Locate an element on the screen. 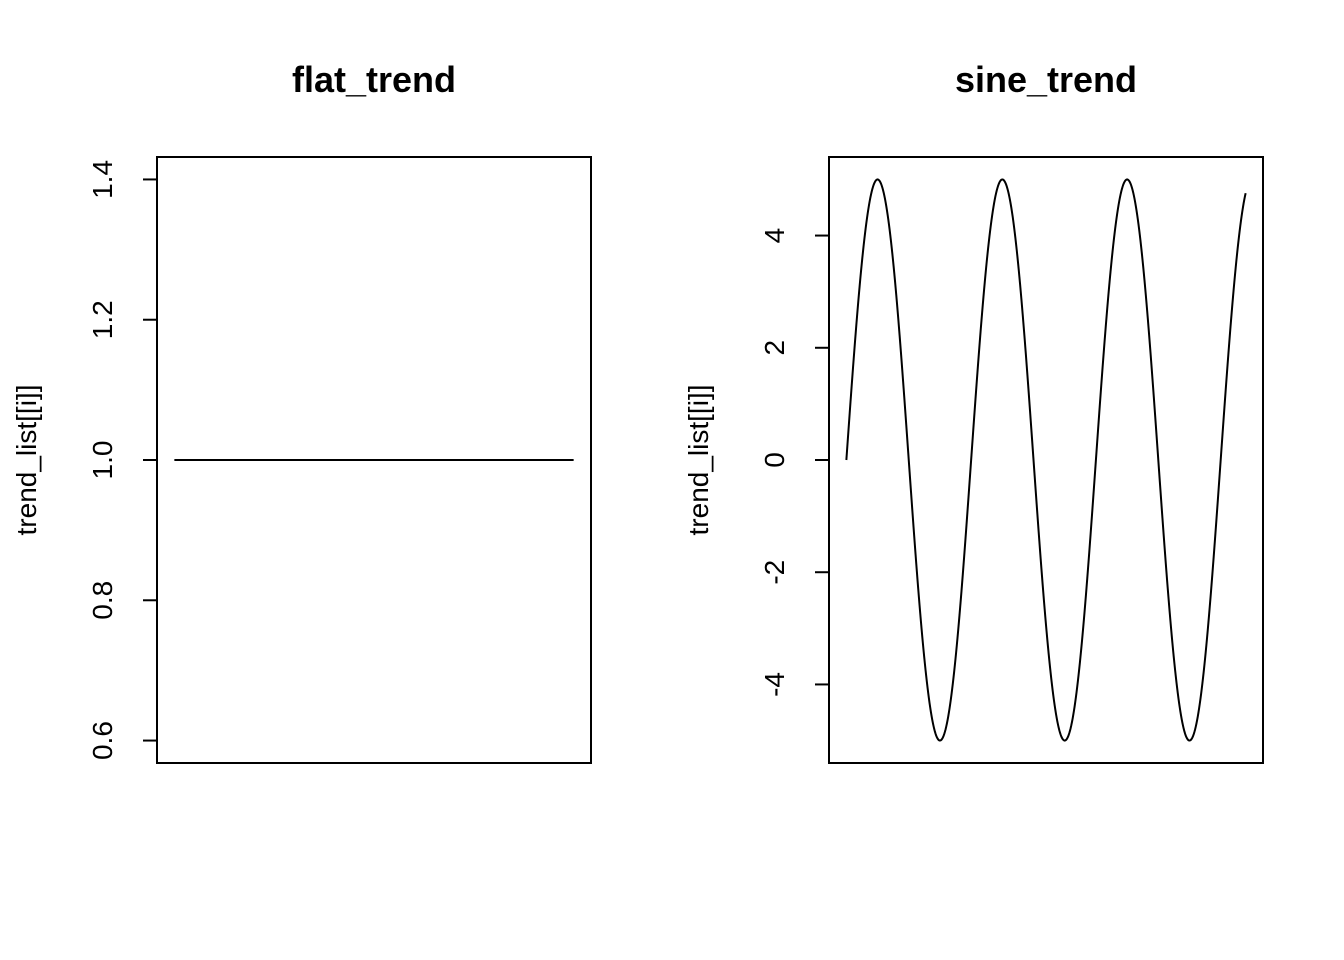  y-tick-label: 0 is located at coordinates (774, 460).